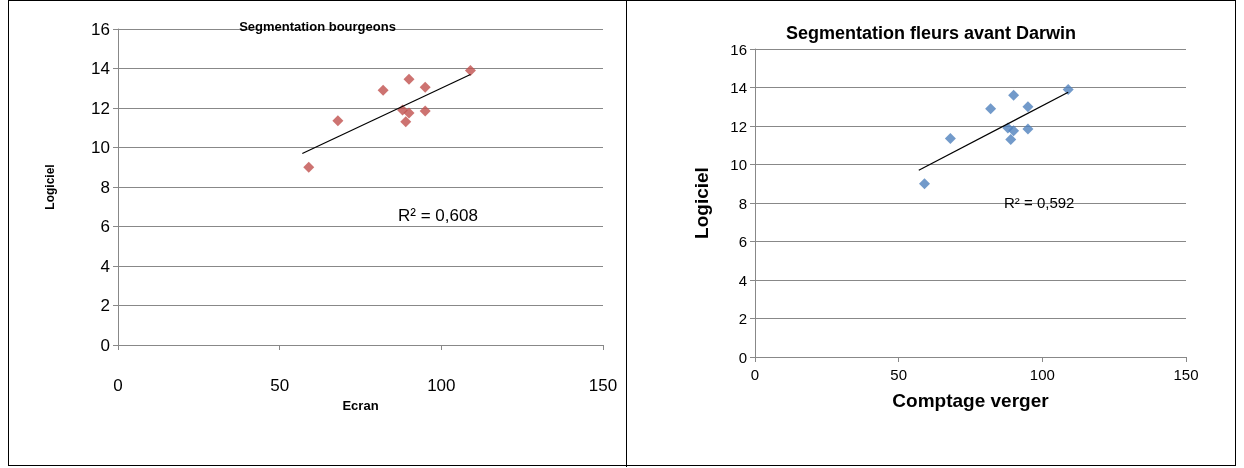 This screenshot has width=1244, height=468. What do you see at coordinates (931, 33) in the screenshot?
I see `chart-title: Segmentation fleurs avant Darwin` at bounding box center [931, 33].